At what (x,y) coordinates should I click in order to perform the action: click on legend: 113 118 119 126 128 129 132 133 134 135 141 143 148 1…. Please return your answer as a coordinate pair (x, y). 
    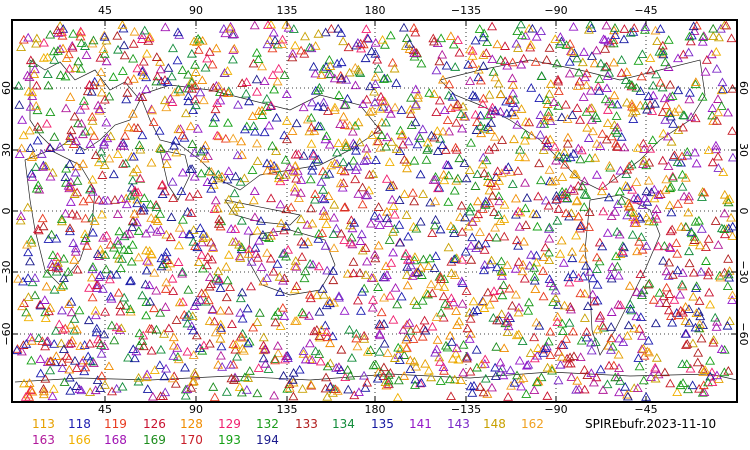
    Looking at the image, I should click on (375, 432).